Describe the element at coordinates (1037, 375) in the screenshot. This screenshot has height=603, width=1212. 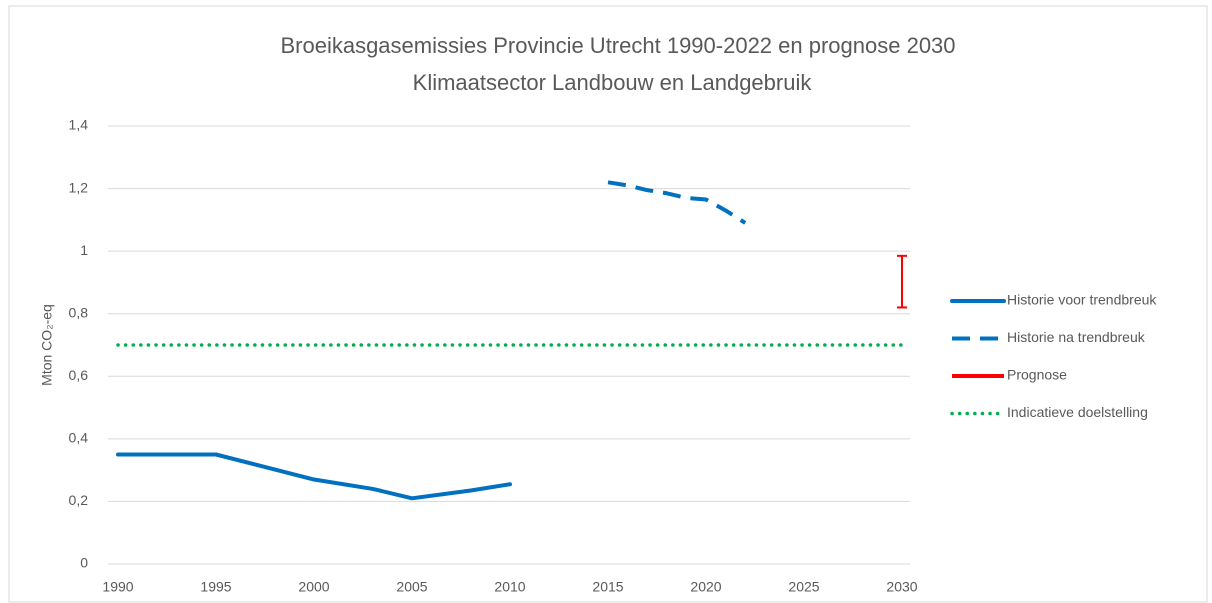
I see `legend-label: Prognose` at that location.